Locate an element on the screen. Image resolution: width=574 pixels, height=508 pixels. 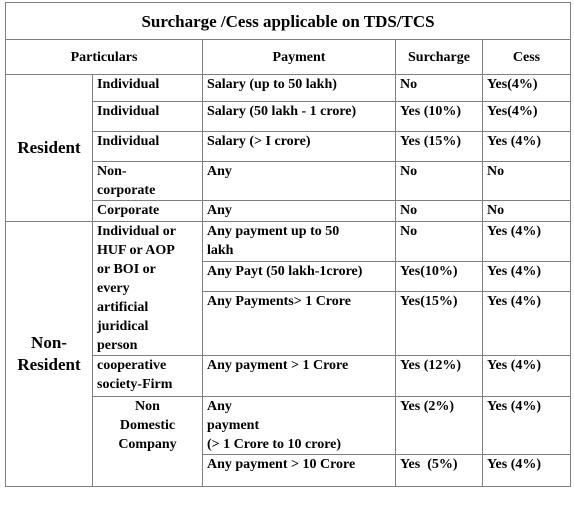
header-particulars: Particulars is located at coordinates (104, 57).